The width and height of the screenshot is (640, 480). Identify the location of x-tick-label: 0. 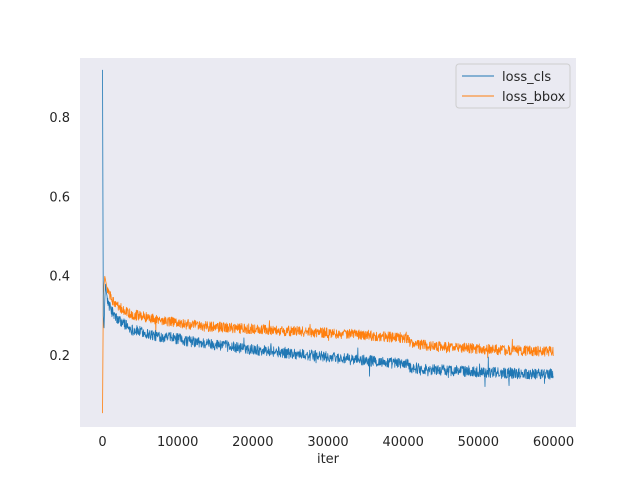
(102, 442).